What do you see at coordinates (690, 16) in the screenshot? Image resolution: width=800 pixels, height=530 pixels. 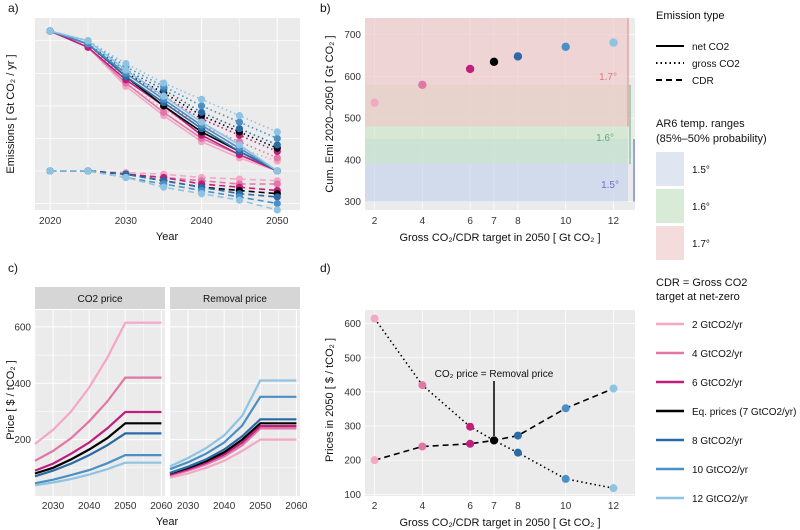 I see `legend-emission-type-title: Emission type` at bounding box center [690, 16].